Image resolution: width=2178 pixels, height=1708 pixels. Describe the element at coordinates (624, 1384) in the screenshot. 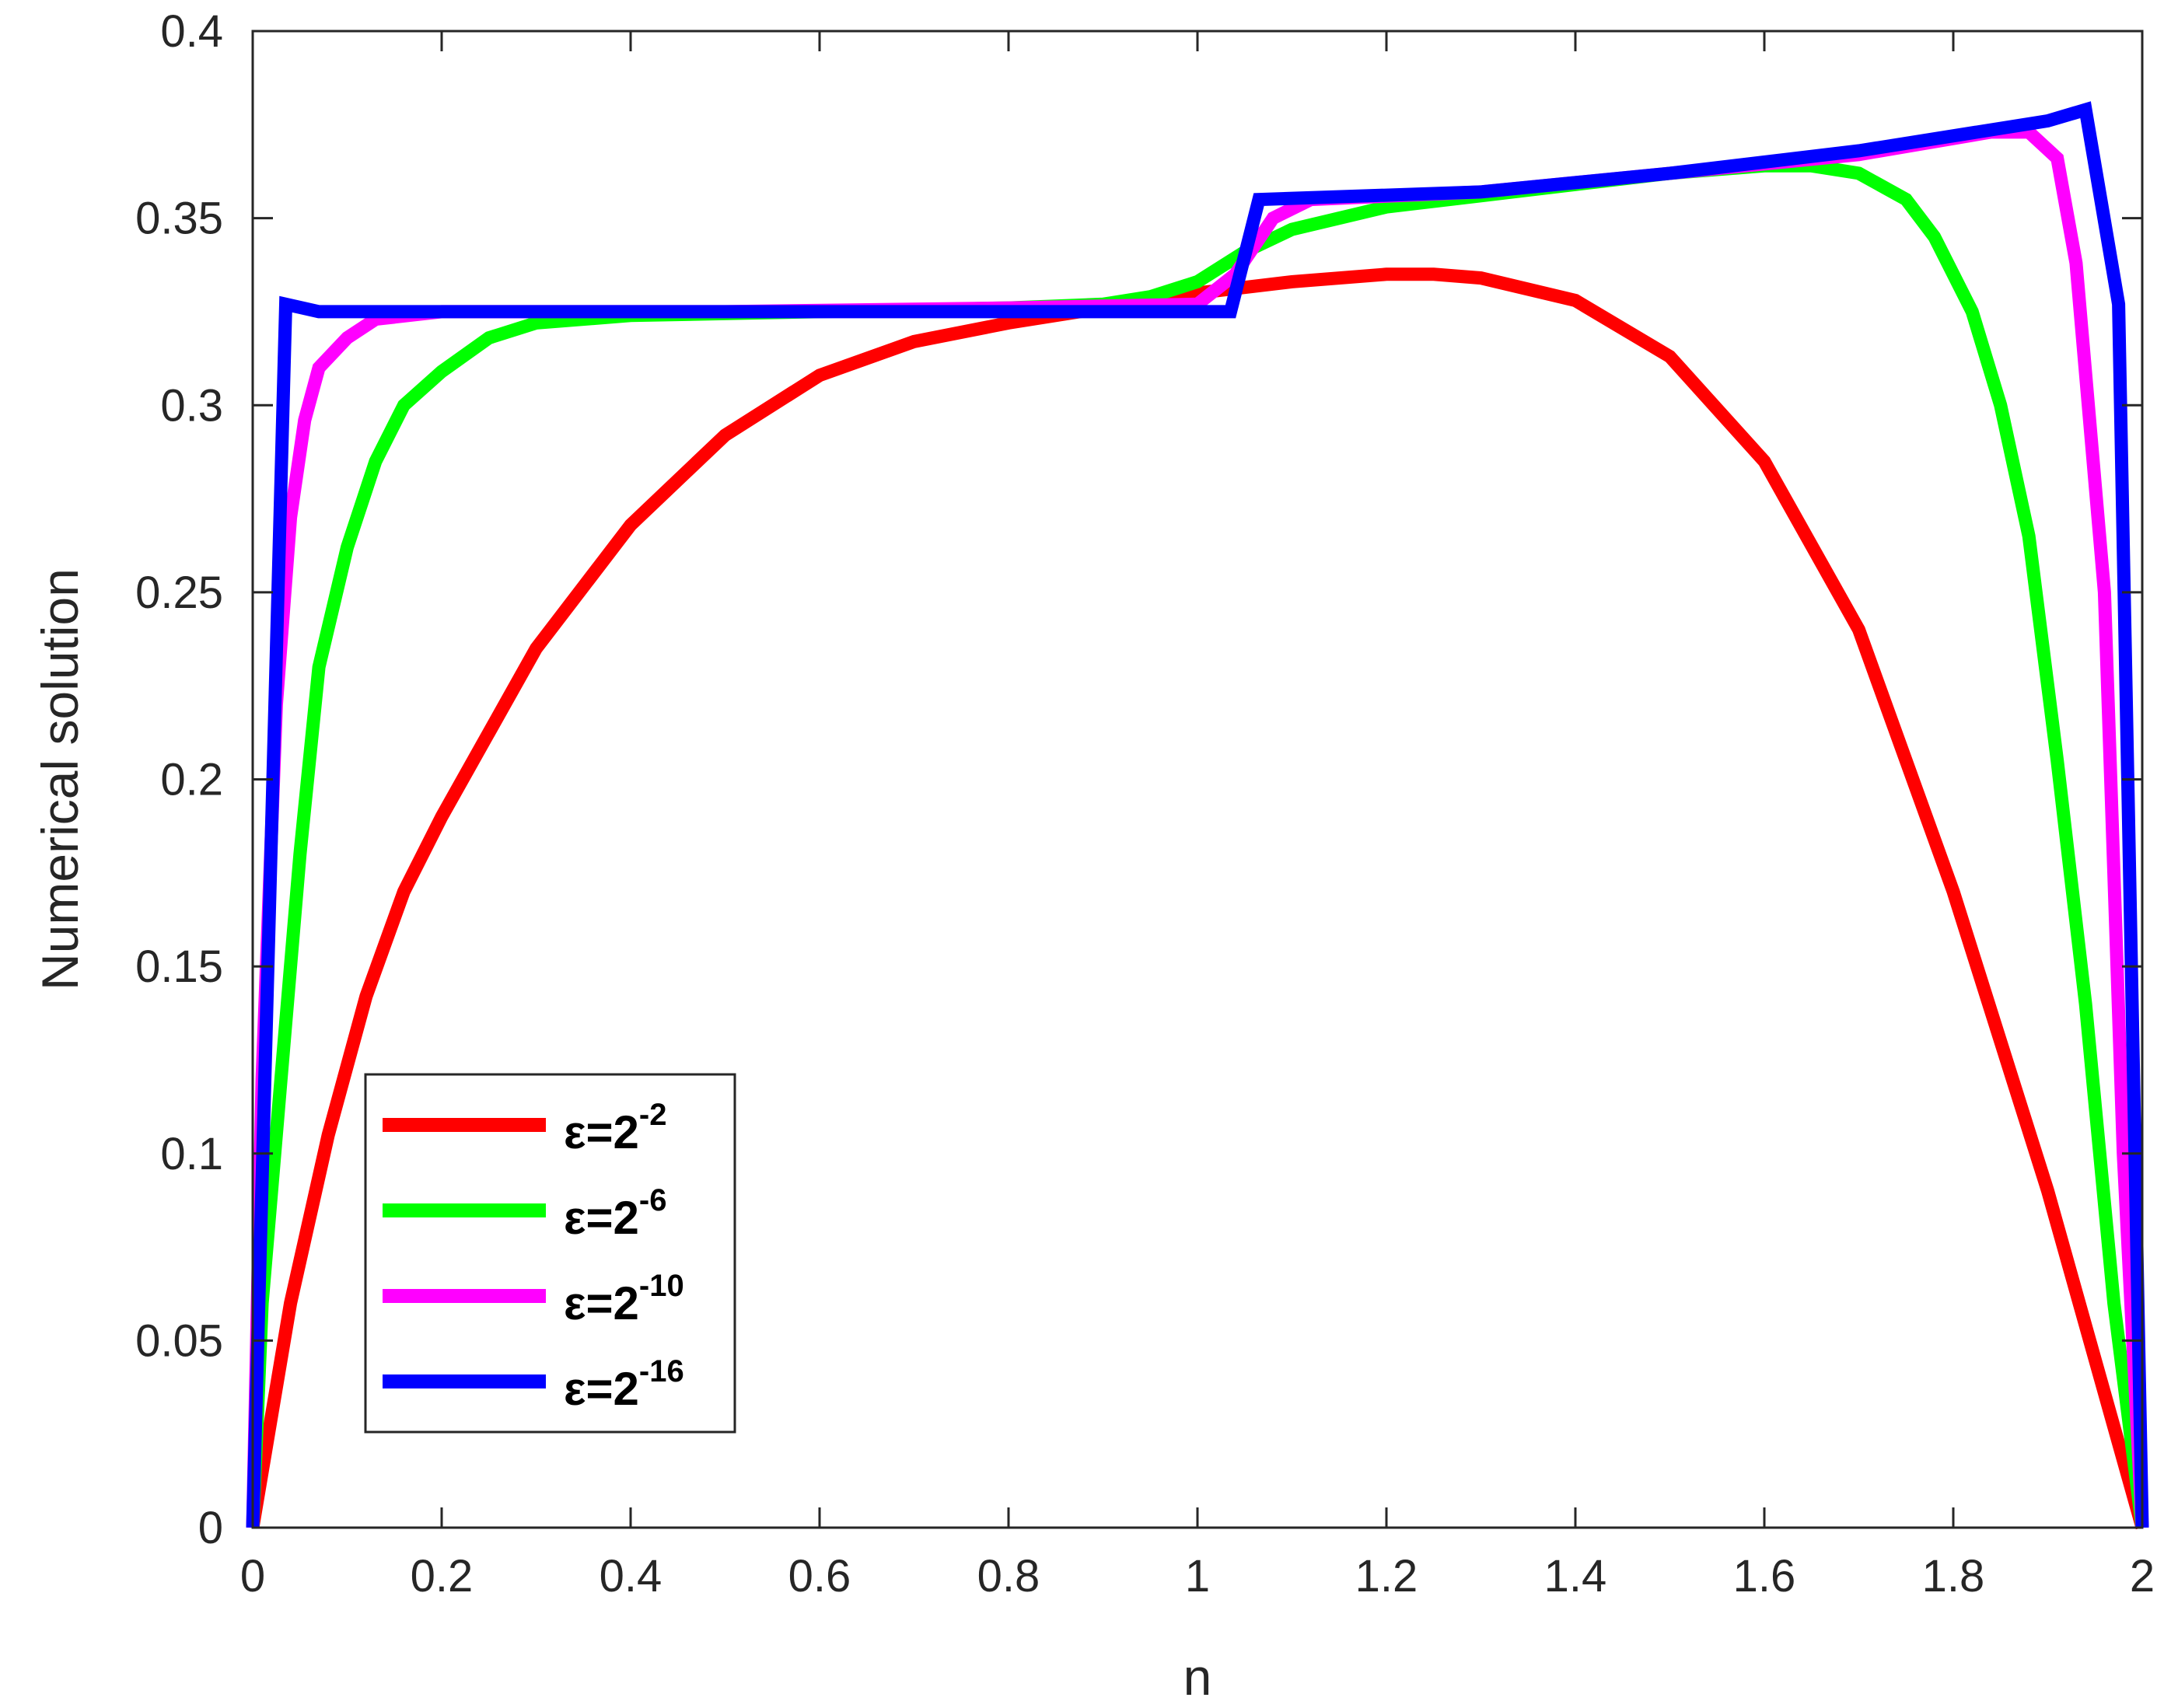

I see `legend-label: ε=2-16` at that location.